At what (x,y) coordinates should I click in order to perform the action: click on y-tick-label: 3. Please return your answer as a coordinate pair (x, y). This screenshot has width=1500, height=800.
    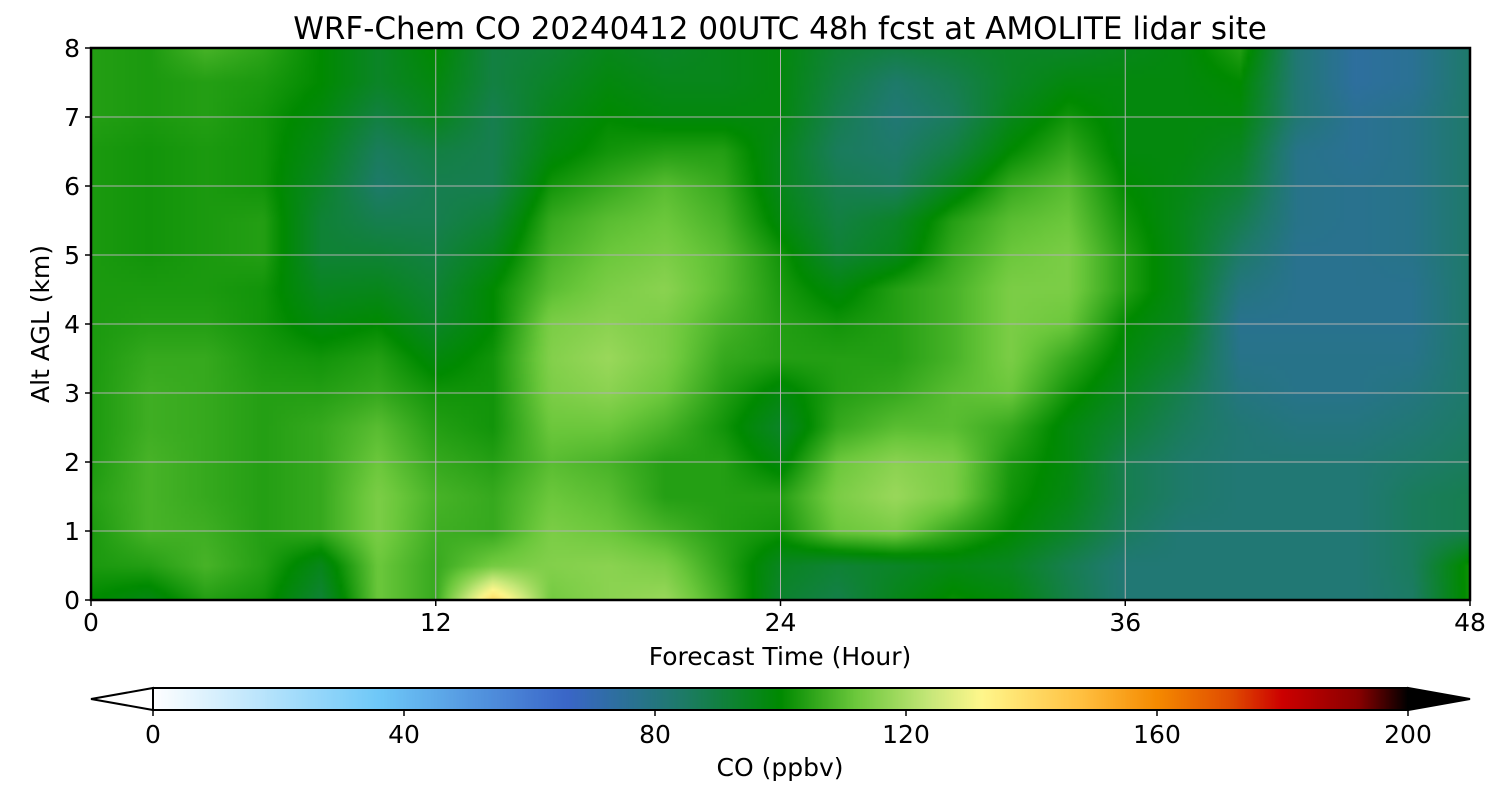
    Looking at the image, I should click on (72, 393).